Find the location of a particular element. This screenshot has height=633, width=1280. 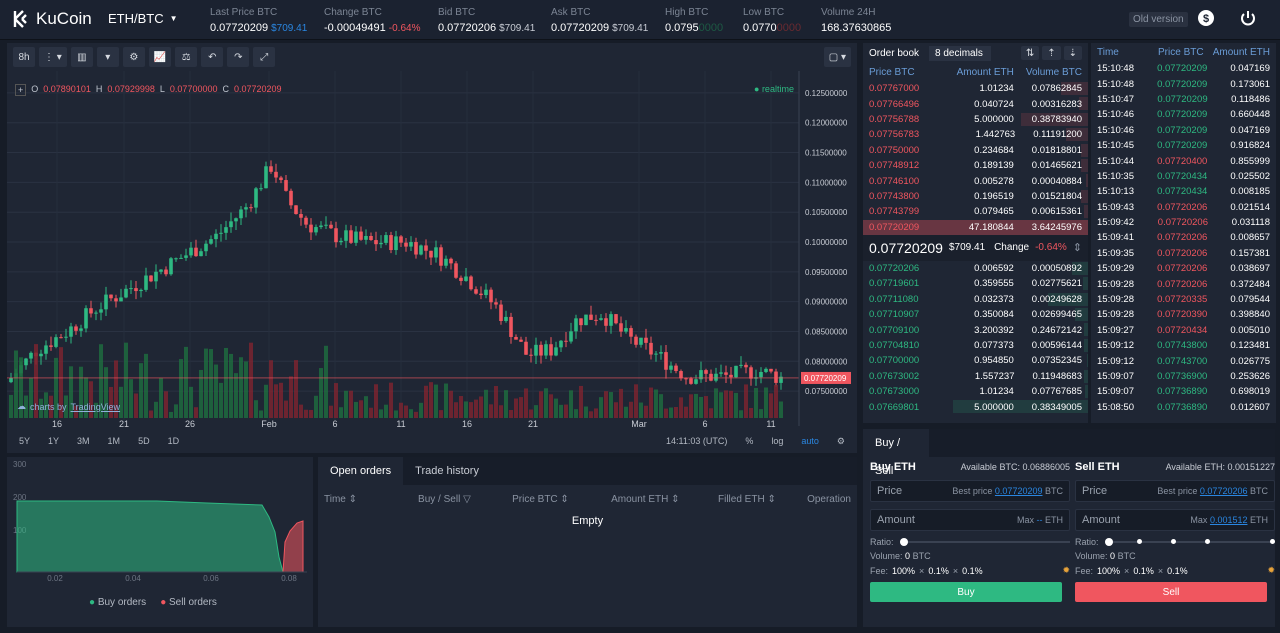

buy-ratio-slider: Ratio: is located at coordinates (970, 542).